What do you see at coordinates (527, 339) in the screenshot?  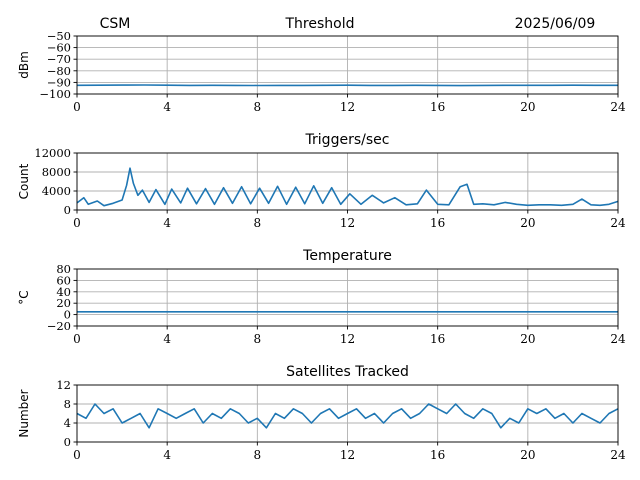 I see `temperature-x-tick-label: 20` at bounding box center [527, 339].